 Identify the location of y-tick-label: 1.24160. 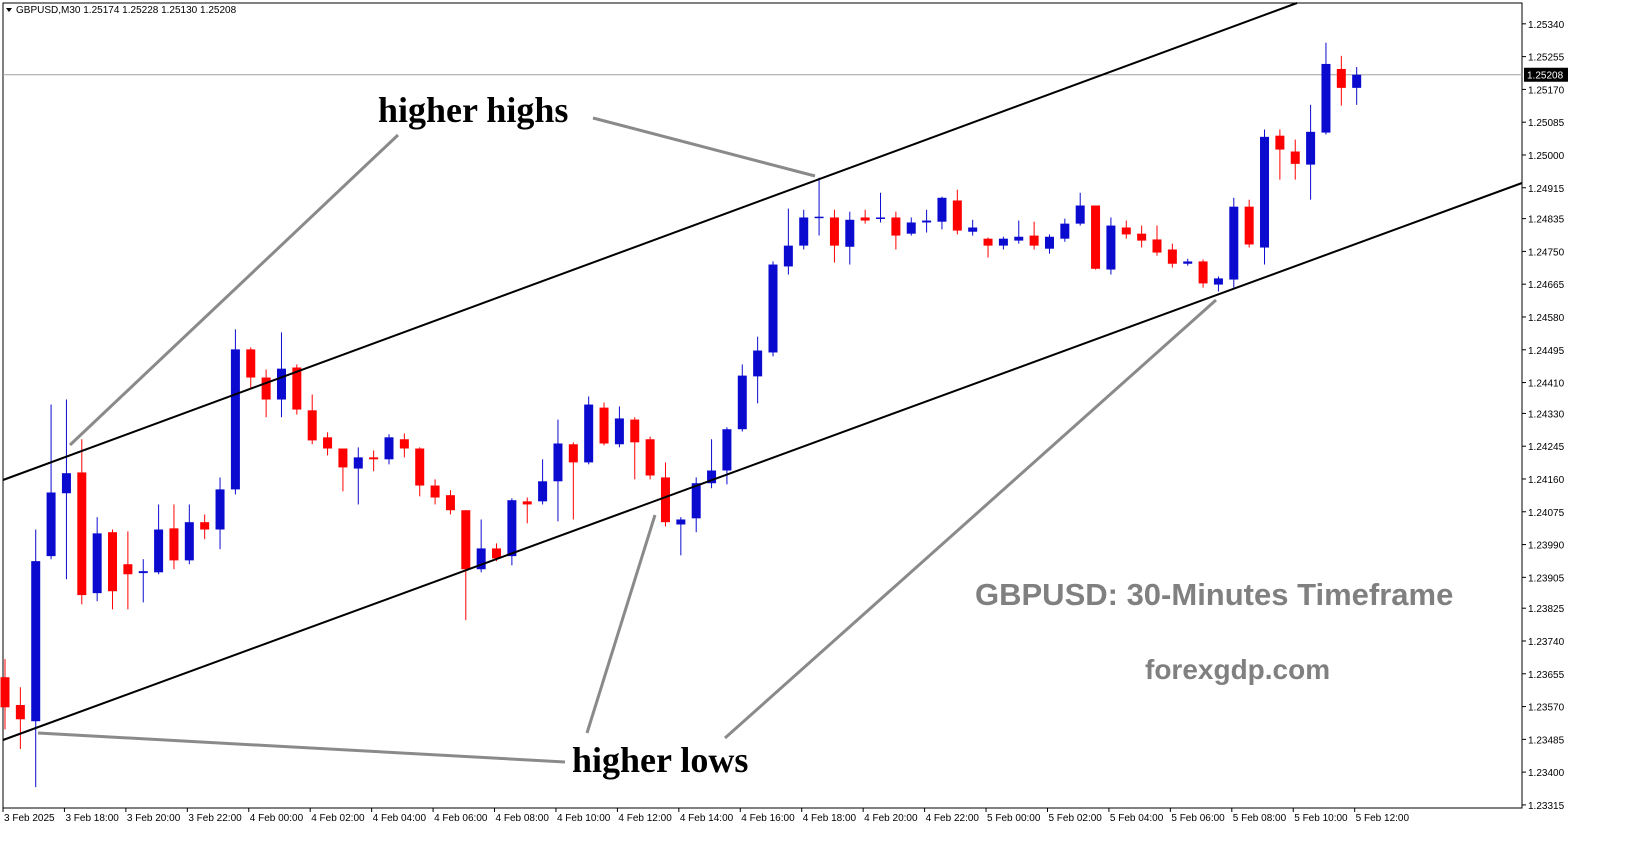
(1546, 480).